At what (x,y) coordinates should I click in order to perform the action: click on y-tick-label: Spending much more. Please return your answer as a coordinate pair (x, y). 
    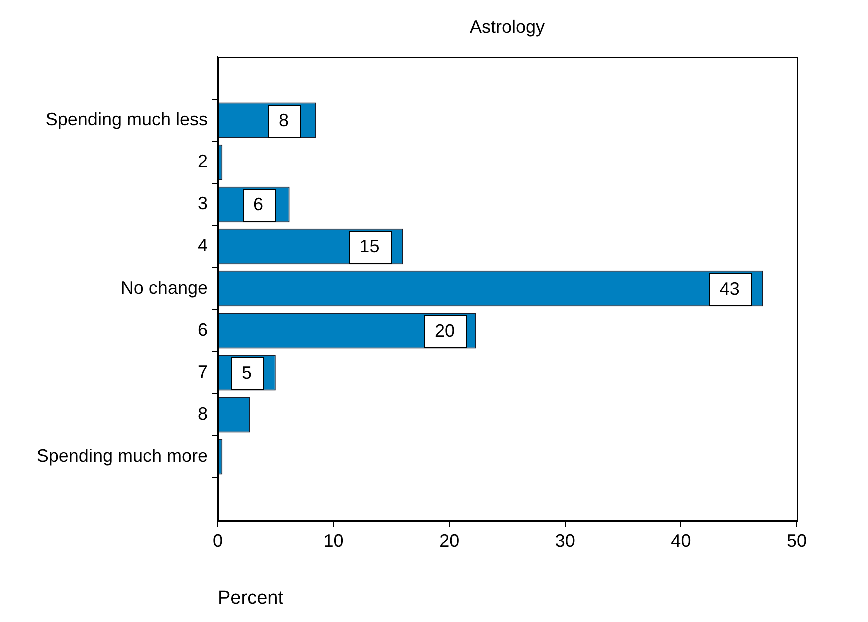
    Looking at the image, I should click on (122, 456).